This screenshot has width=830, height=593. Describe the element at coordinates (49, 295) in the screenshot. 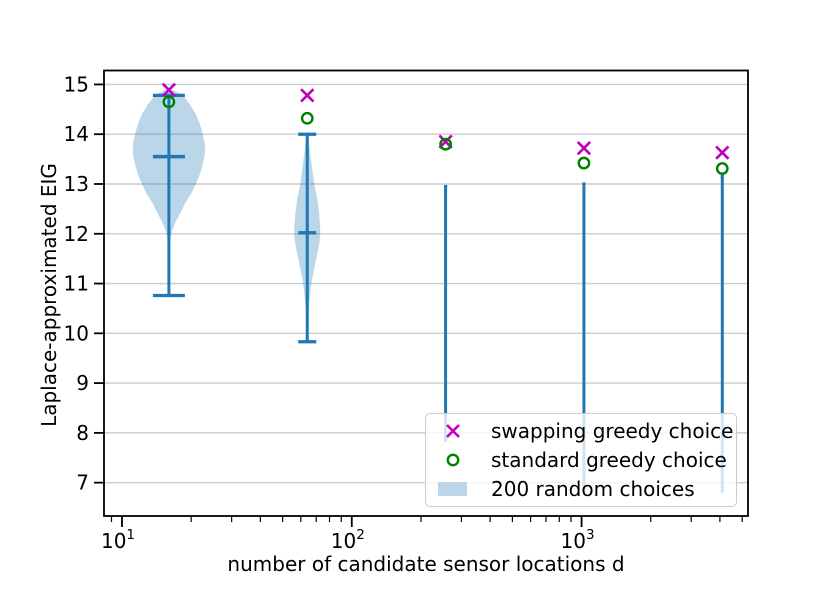

I see `y-axis-label: Laplace-approximated EIG` at that location.